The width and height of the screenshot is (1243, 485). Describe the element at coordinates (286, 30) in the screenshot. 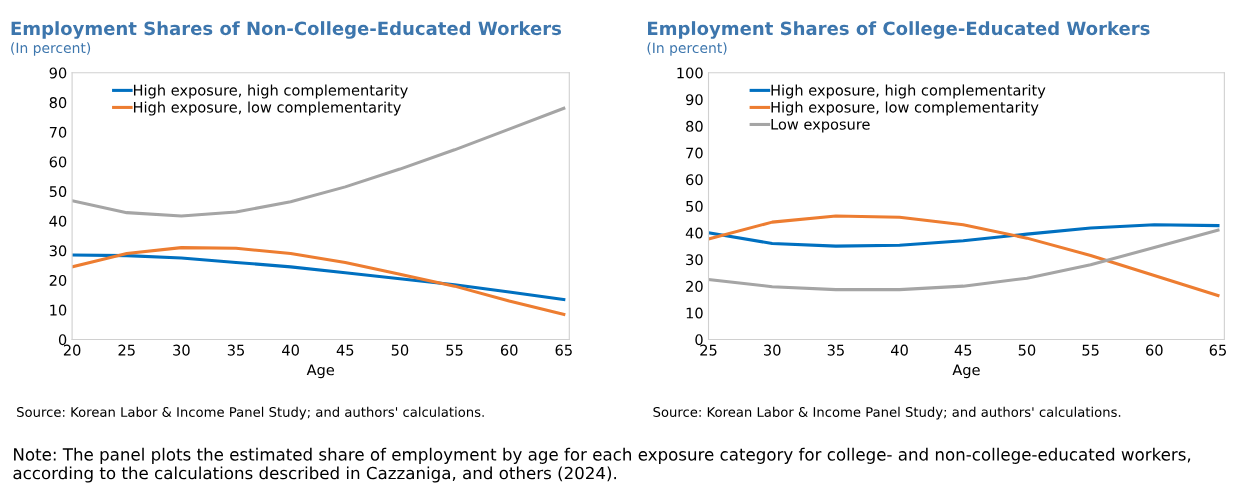

I see `chart-title: Employment Shares of Non-College-Educated Workers` at that location.